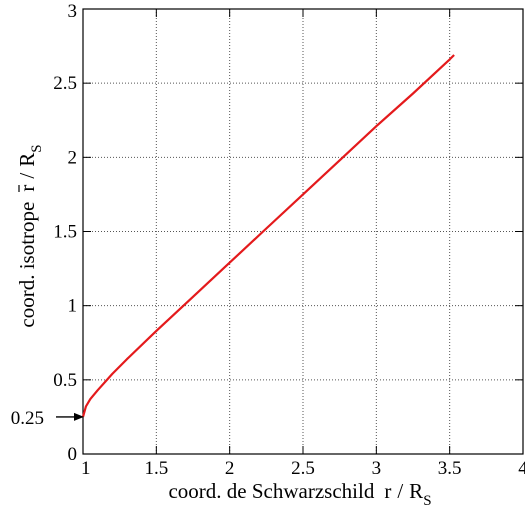 This screenshot has width=525, height=517. What do you see at coordinates (230, 468) in the screenshot?
I see `x-tick-label: 2` at bounding box center [230, 468].